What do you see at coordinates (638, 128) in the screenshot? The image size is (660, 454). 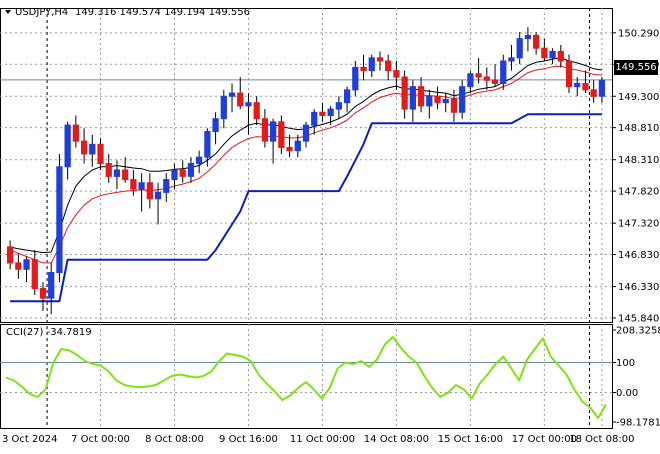 I see `price-tick-label: 148.810` at bounding box center [638, 128].